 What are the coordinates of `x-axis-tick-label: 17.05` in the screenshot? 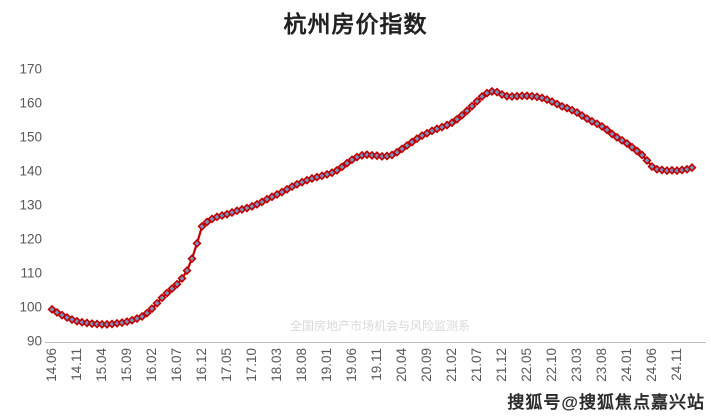 It's located at (226, 365).